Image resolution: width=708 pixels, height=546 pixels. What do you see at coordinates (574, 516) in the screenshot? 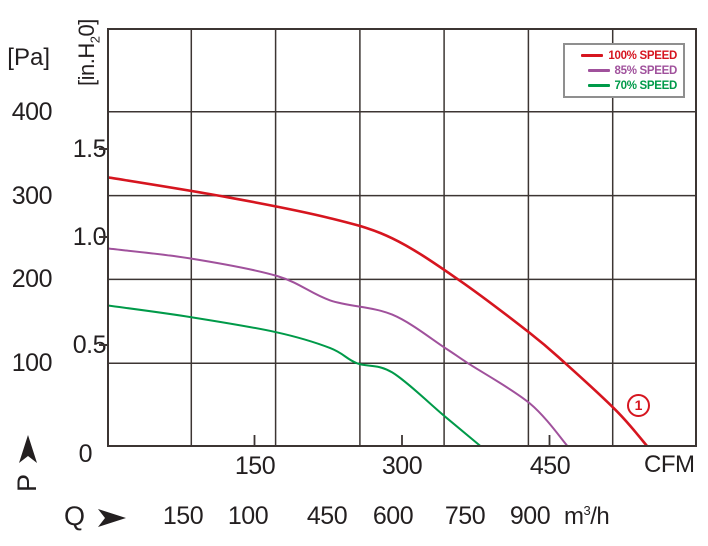
I see `m3h-unit-pre: m` at bounding box center [574, 516].